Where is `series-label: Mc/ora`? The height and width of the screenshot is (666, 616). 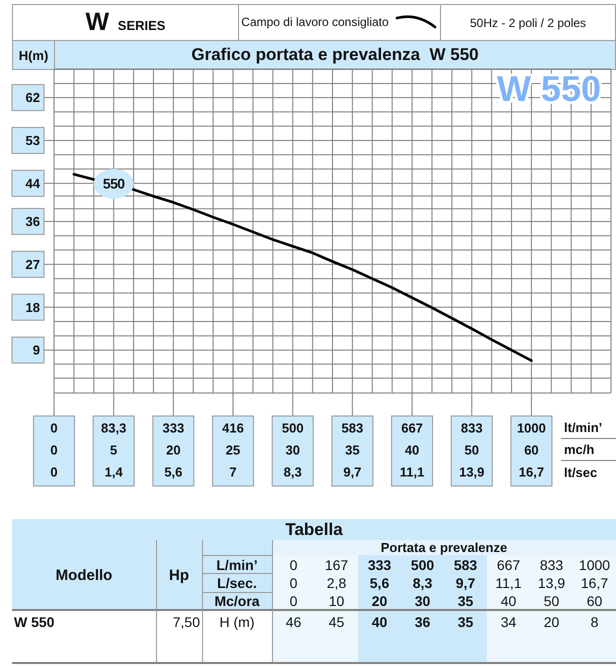
series-label: Mc/ora is located at coordinates (237, 601).